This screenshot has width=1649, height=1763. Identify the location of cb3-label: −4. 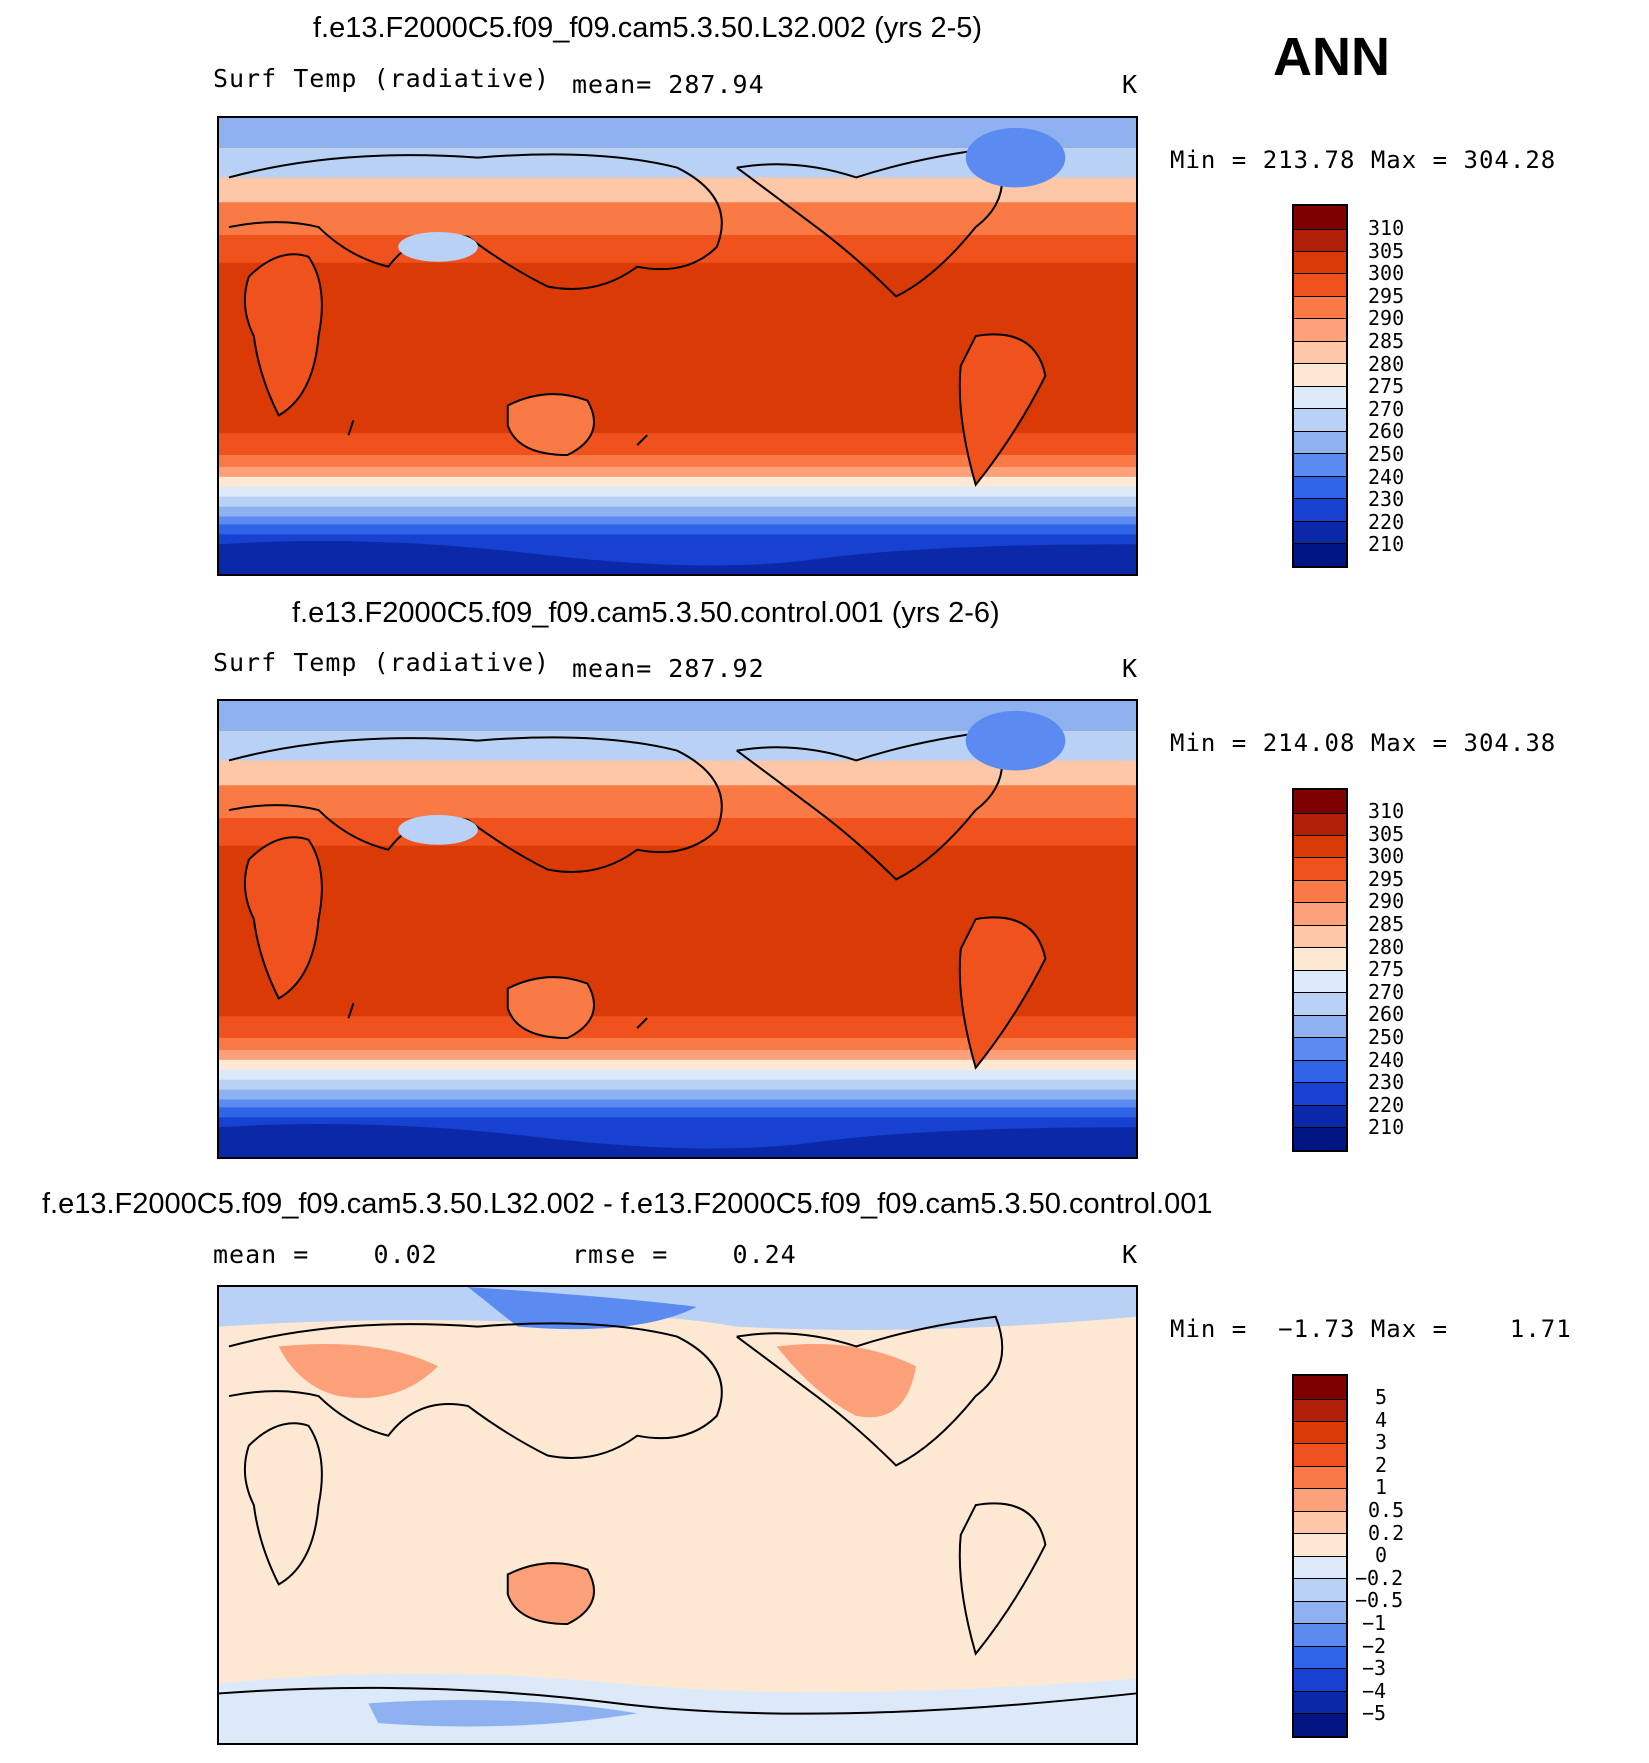
(1374, 1691).